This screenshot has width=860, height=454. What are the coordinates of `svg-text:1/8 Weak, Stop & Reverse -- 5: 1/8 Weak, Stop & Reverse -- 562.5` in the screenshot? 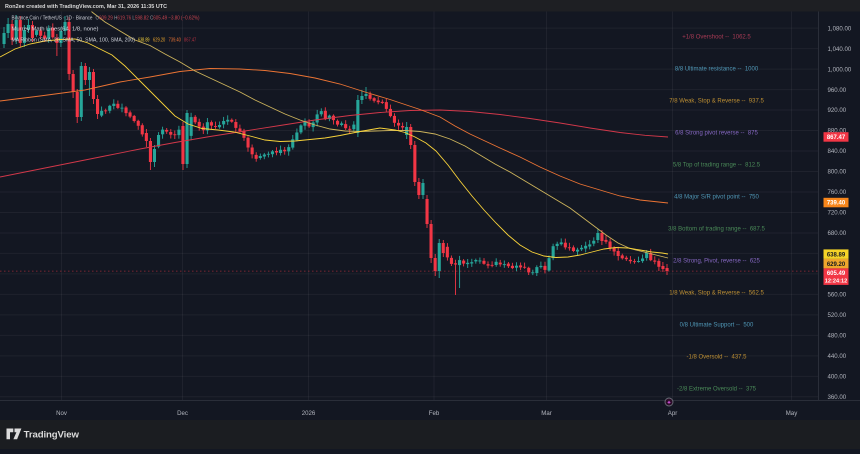 It's located at (716, 293).